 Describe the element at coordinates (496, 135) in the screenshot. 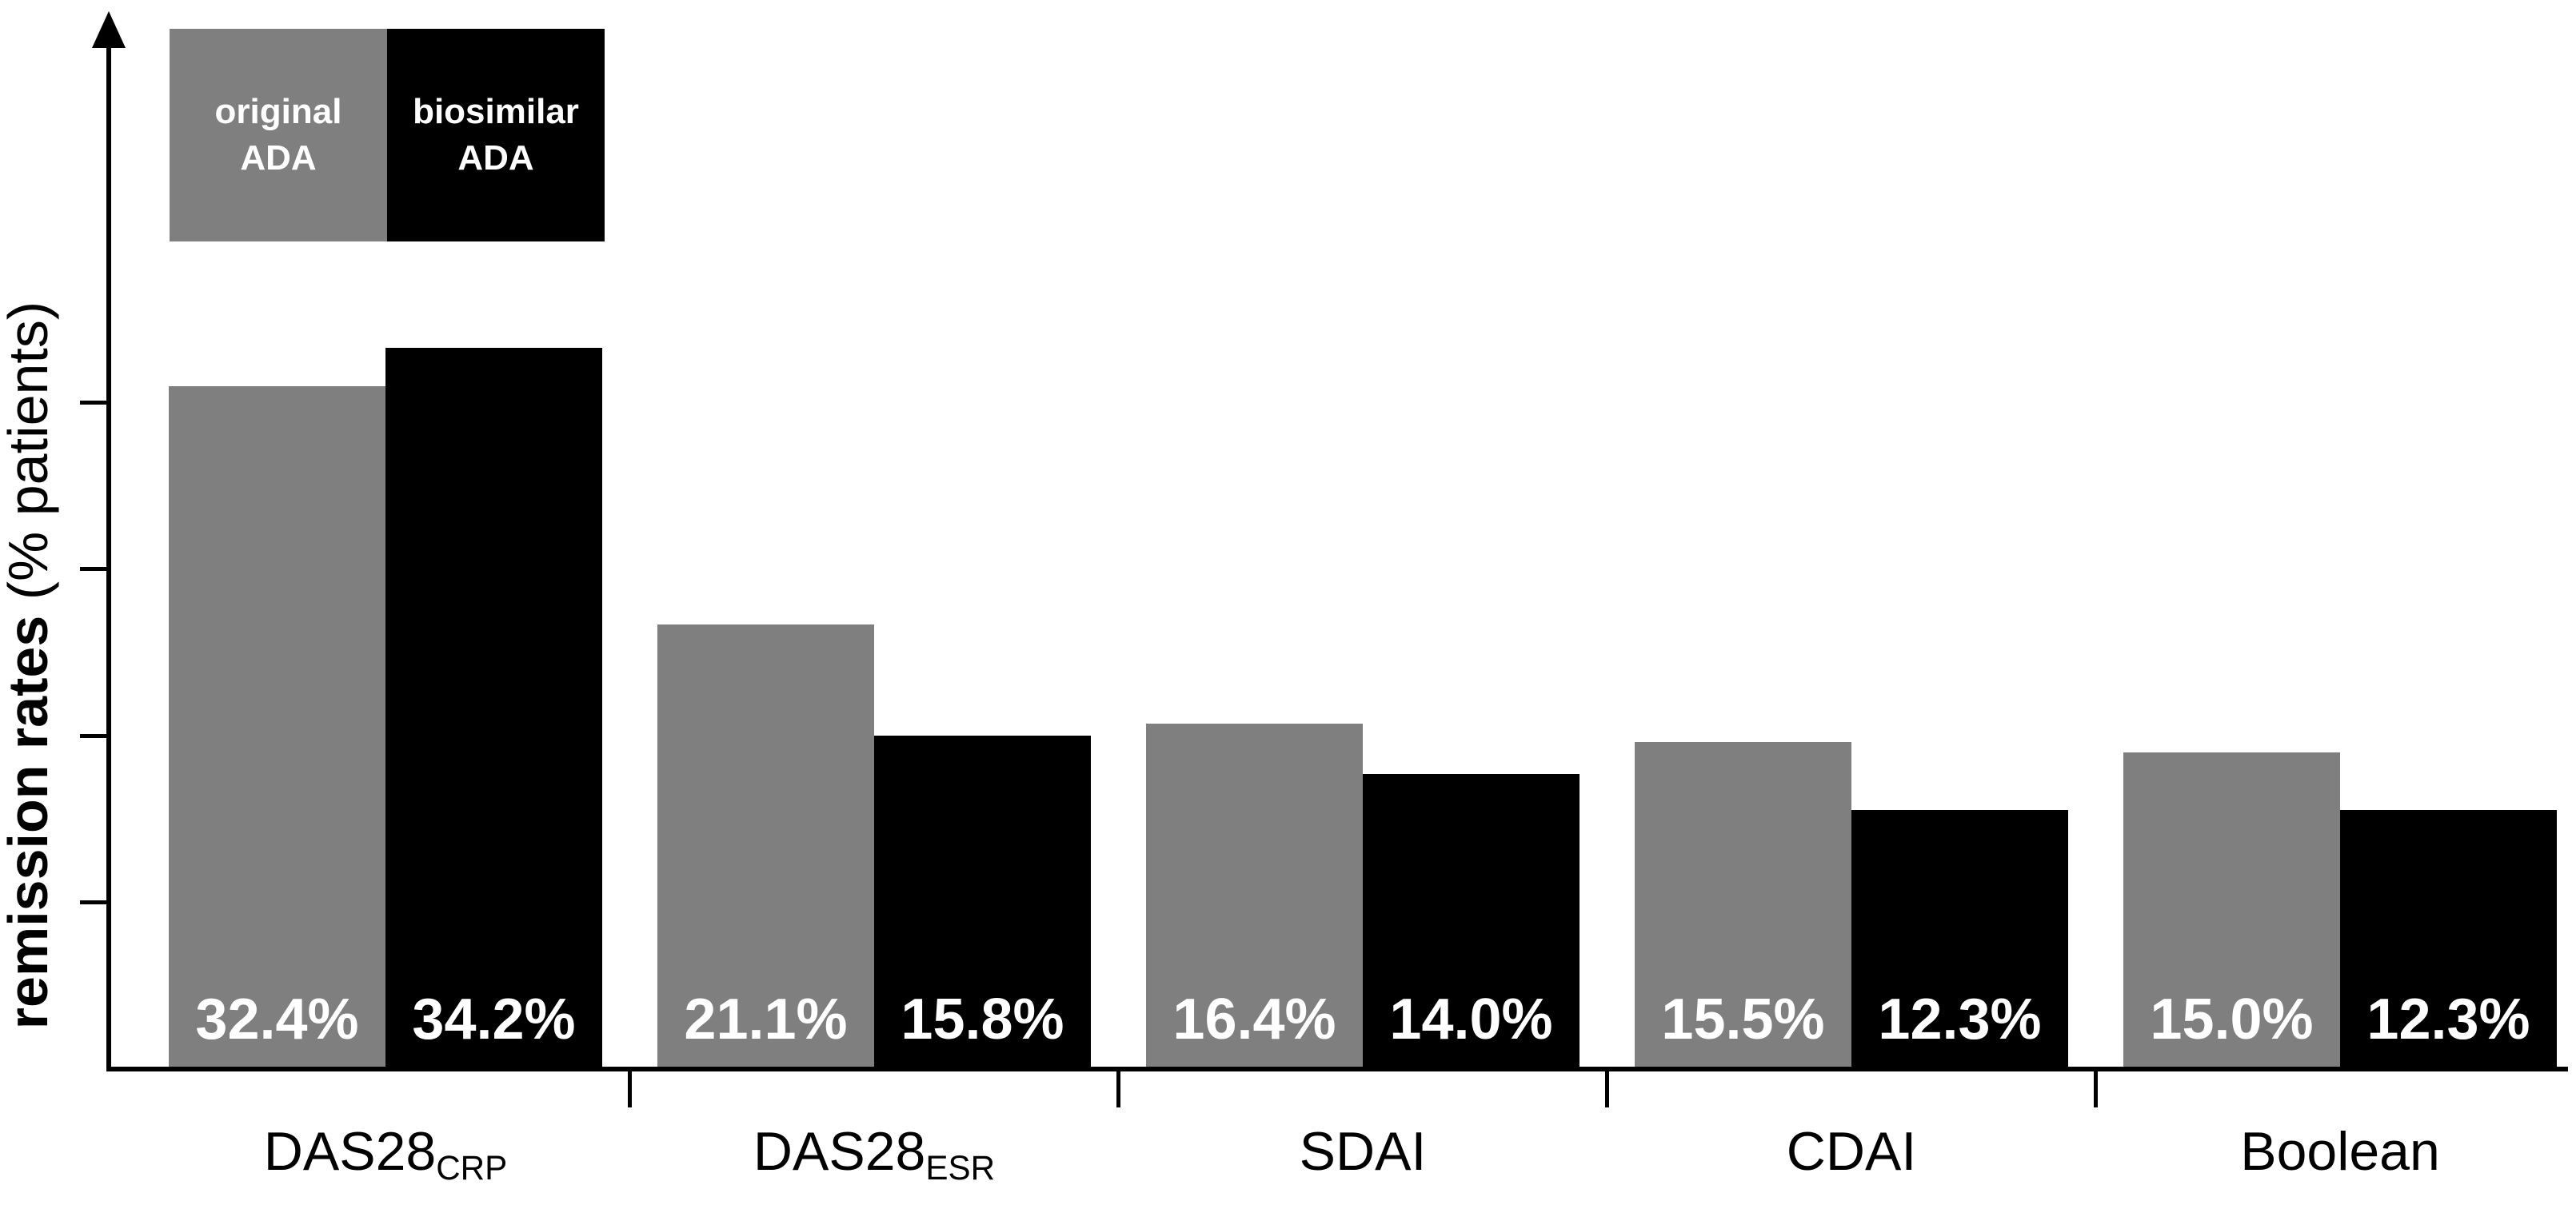

I see `legend-item-biosimilar-ada: biosimilar ADA` at that location.